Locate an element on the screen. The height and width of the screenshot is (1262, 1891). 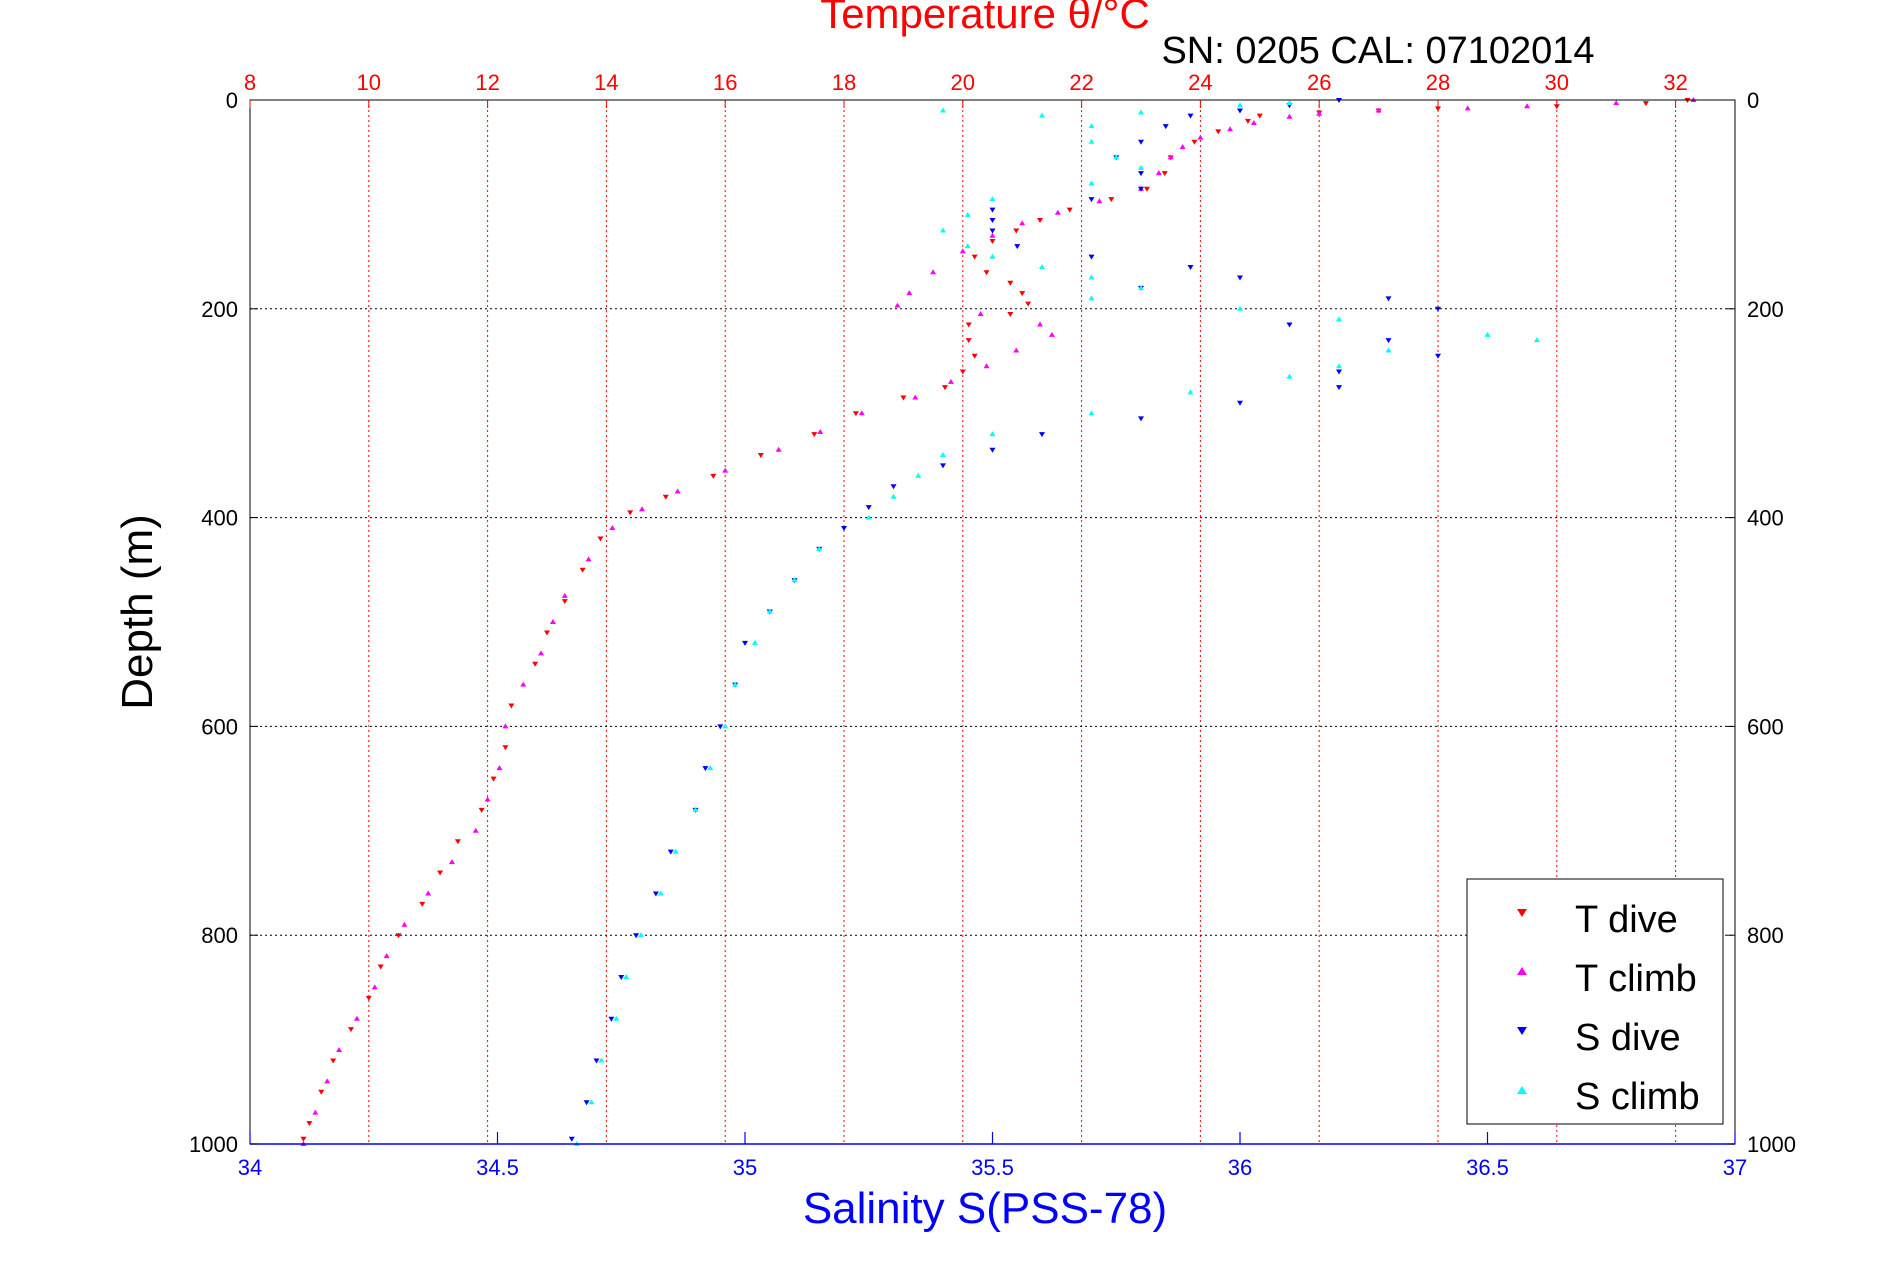
legend-item: S dive is located at coordinates (1599, 1038).